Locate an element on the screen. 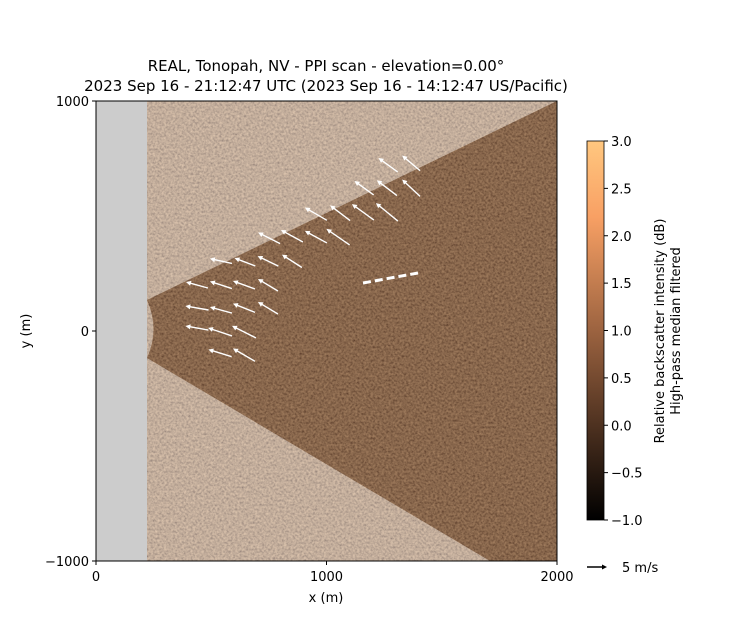 The height and width of the screenshot is (637, 749). vectors is located at coordinates (303, 258).